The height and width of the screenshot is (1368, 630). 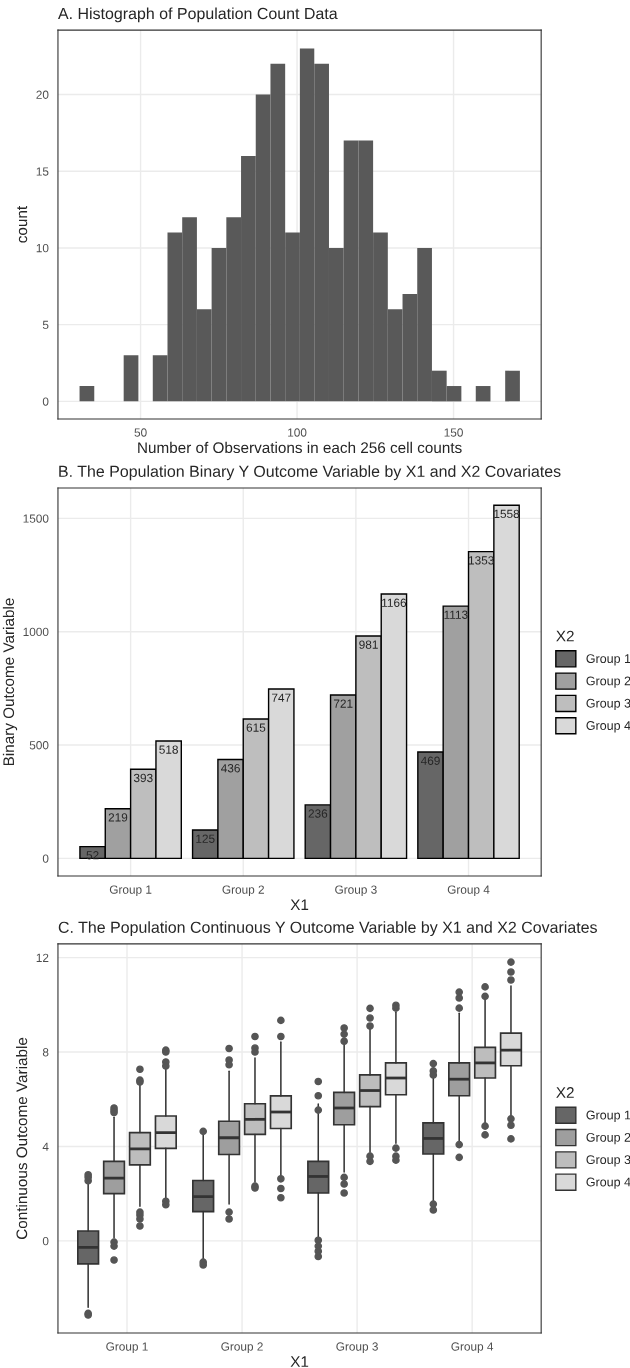 What do you see at coordinates (42, 94) in the screenshot?
I see `y-tick-label: 20` at bounding box center [42, 94].